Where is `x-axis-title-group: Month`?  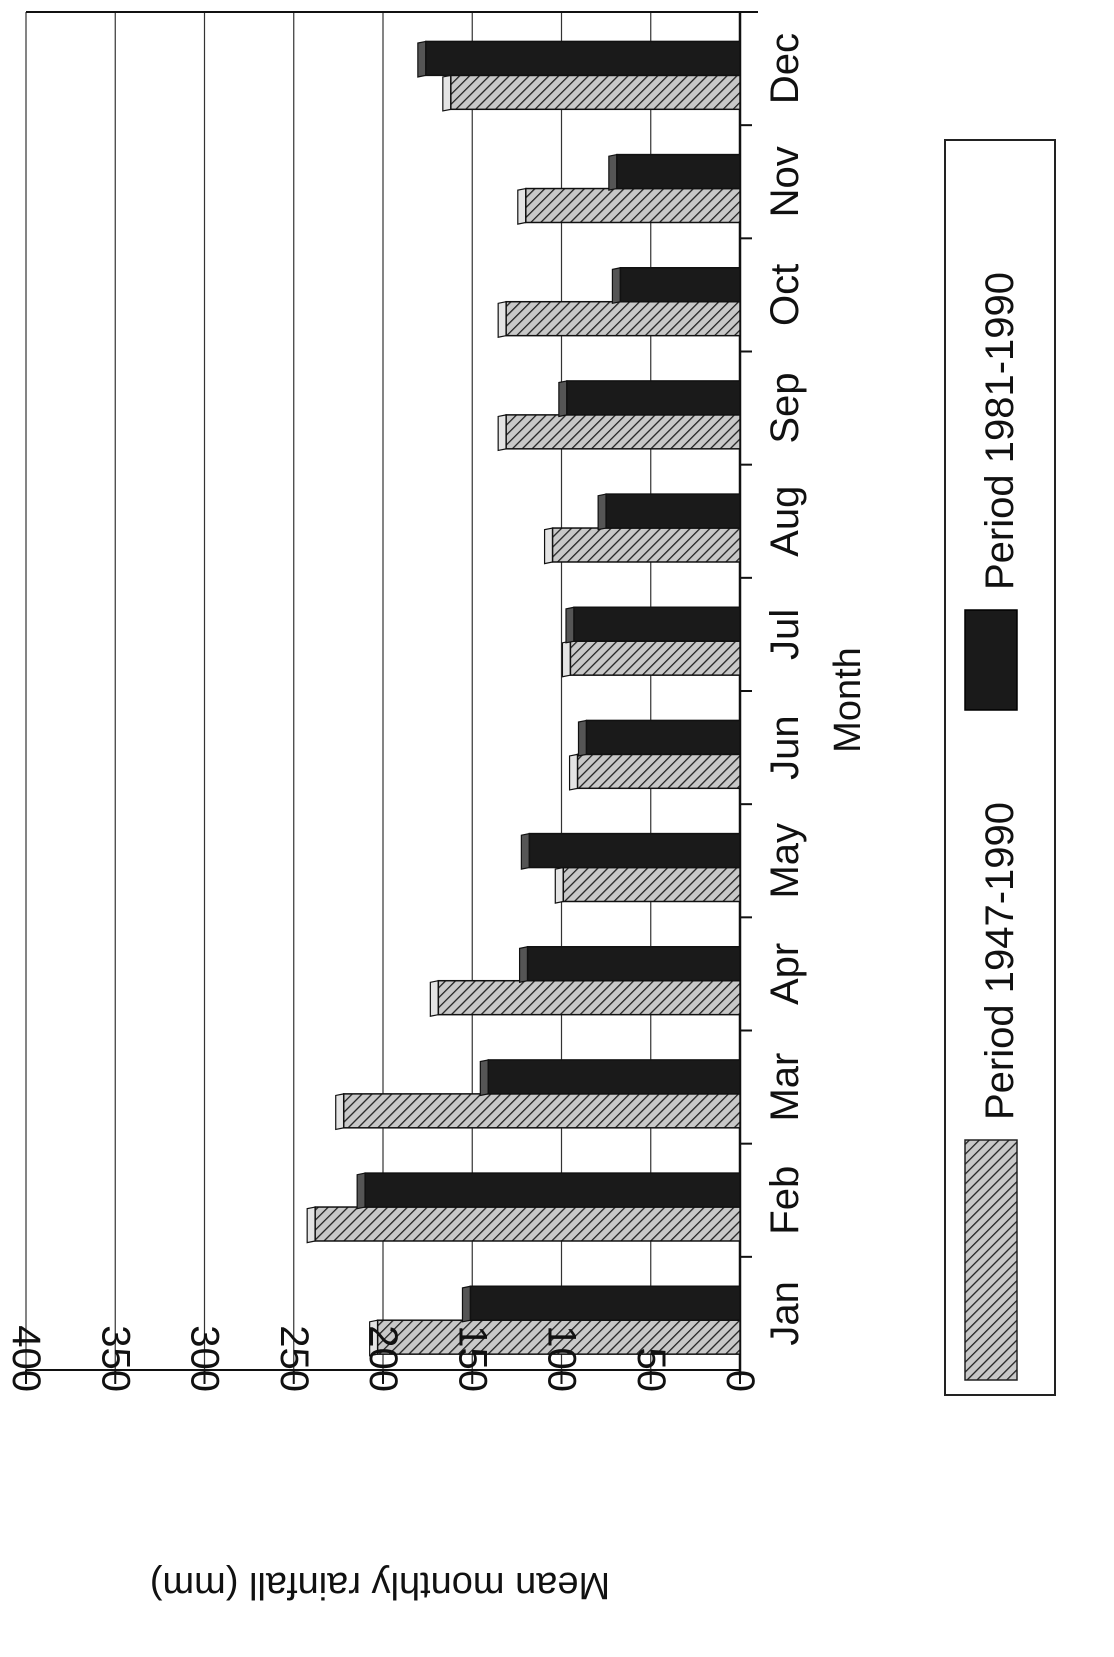 x-axis-title-group: Month is located at coordinates (848, 700).